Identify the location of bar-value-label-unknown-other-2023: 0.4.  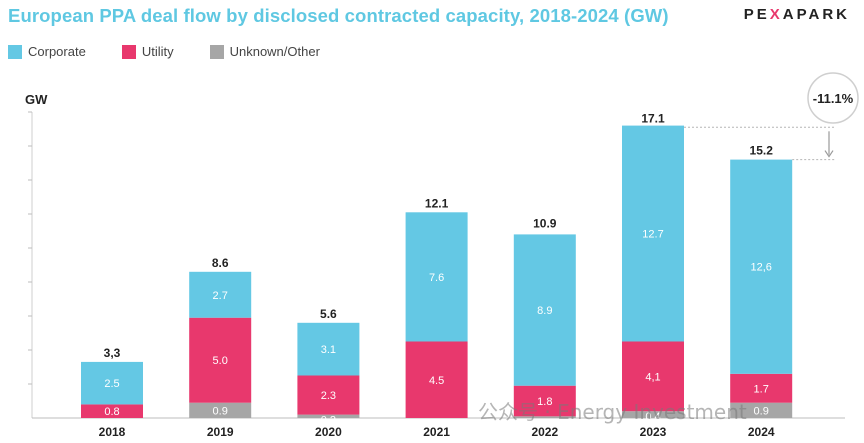
(652, 417).